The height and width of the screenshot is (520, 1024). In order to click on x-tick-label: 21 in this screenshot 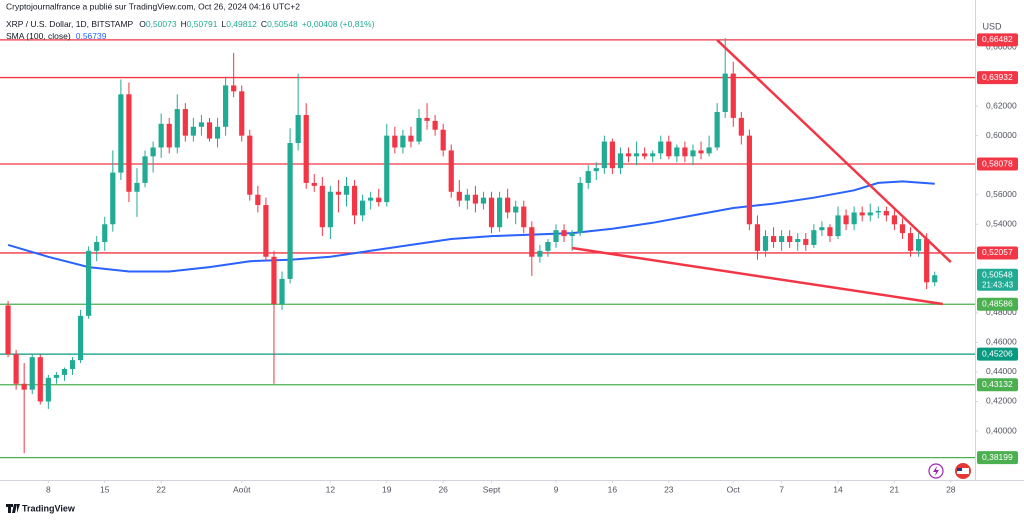, I will do `click(895, 489)`.